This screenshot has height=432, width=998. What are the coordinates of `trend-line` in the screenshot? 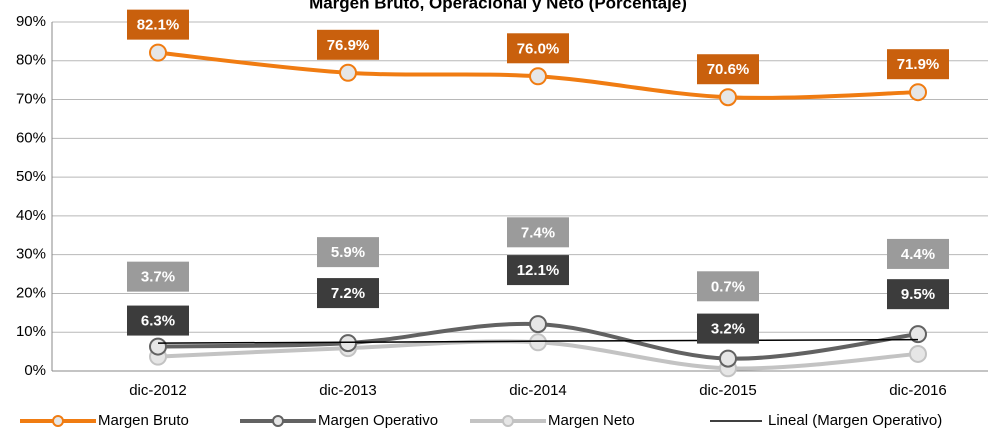 It's located at (538, 341).